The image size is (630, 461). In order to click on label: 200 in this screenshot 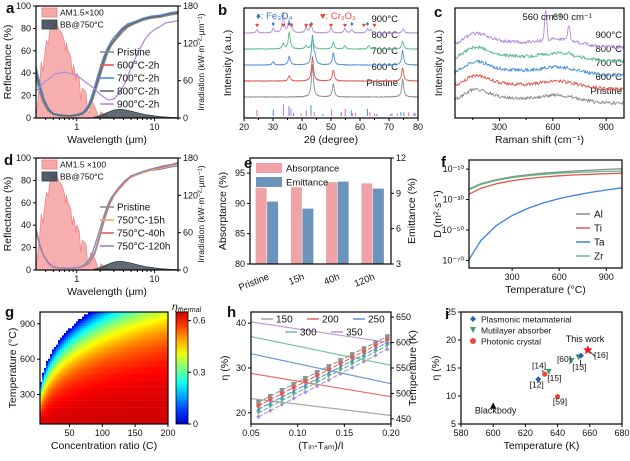, I will do `click(167, 433)`.